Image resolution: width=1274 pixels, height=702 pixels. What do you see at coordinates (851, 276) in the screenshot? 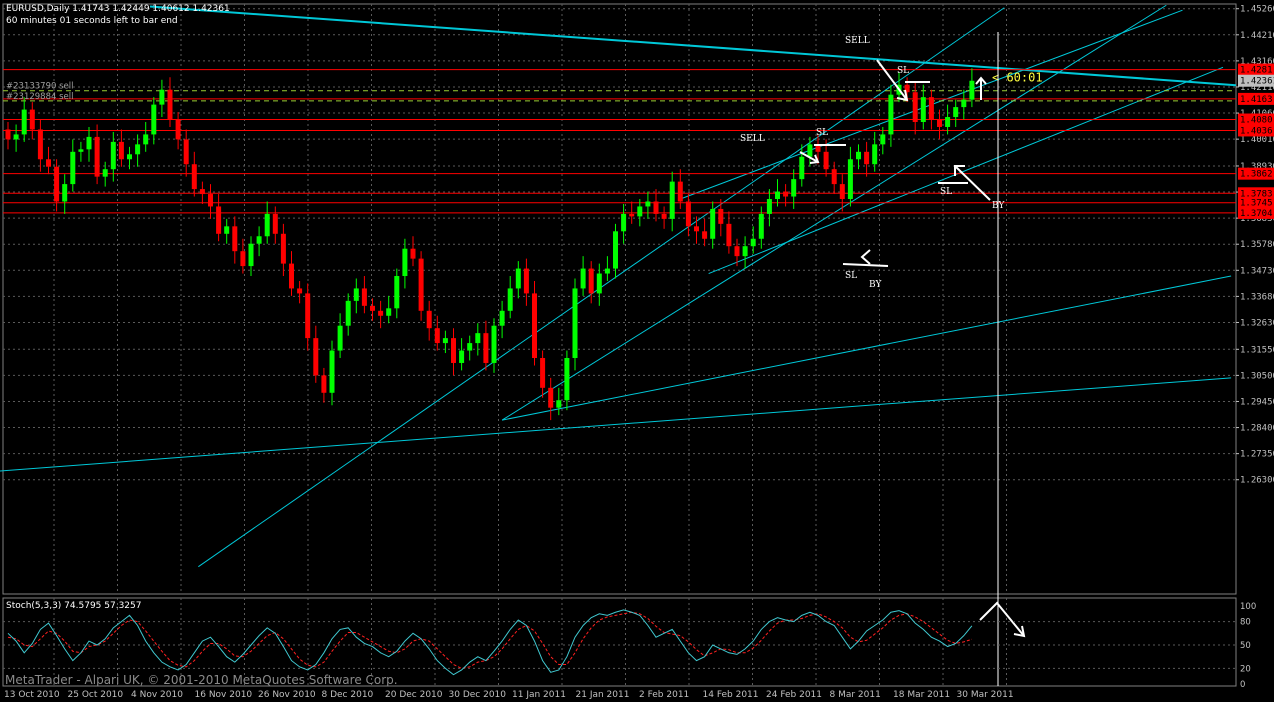
I see `sl-annotation-bottom: SL` at bounding box center [851, 276].